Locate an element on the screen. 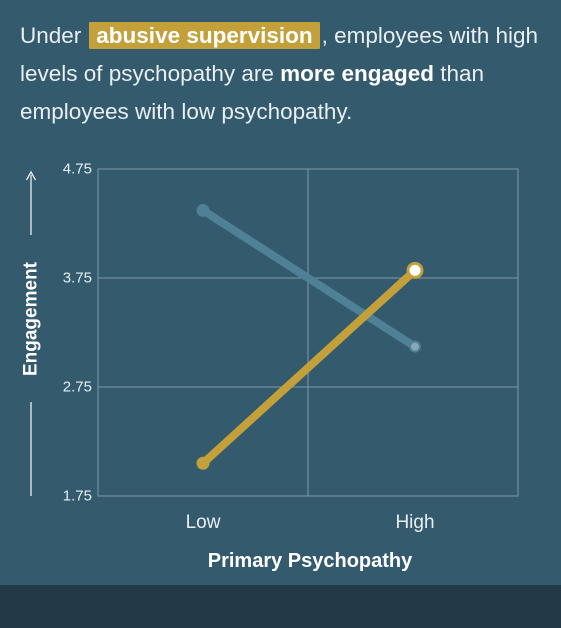 The image size is (561, 628). y-tick-labels: 4.75 3.75 2.75 1.75 is located at coordinates (77, 333).